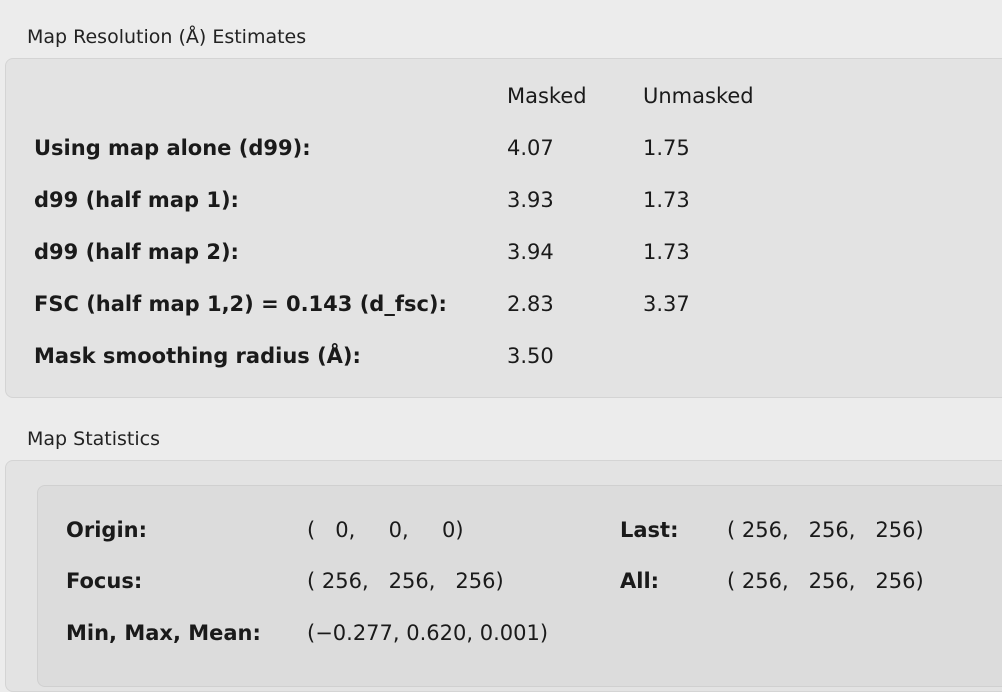 The image size is (1002, 692). Describe the element at coordinates (530, 304) in the screenshot. I see `masked-value: 2.83` at that location.